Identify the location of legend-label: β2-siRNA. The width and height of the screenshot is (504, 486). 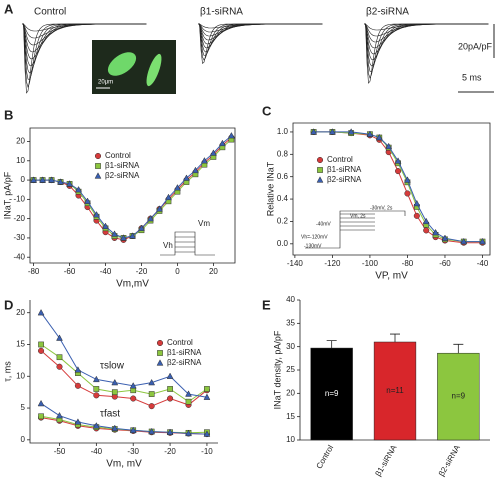
(344, 179).